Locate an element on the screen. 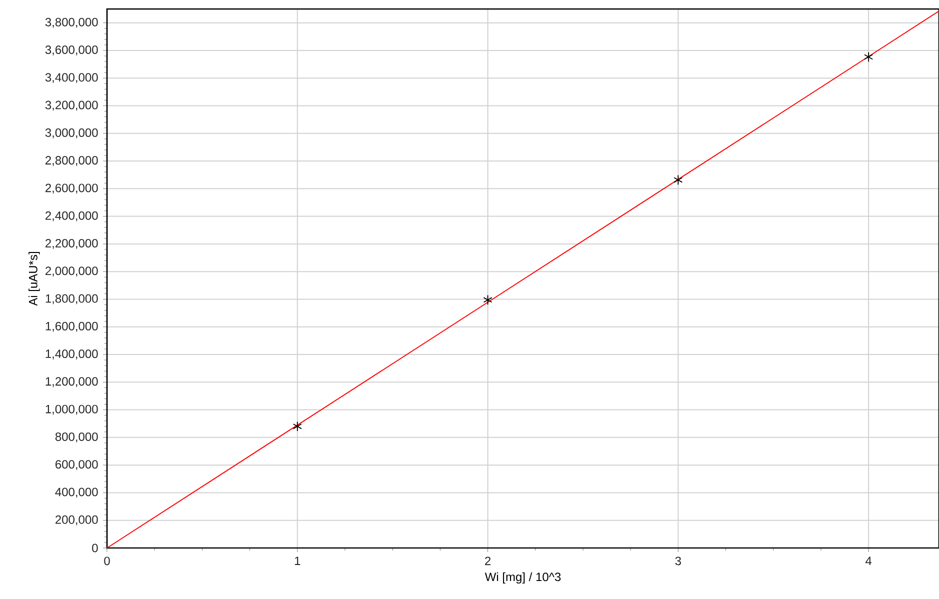 The image size is (939, 599). y-axis-title: Ai [uAU*s] is located at coordinates (34, 279).